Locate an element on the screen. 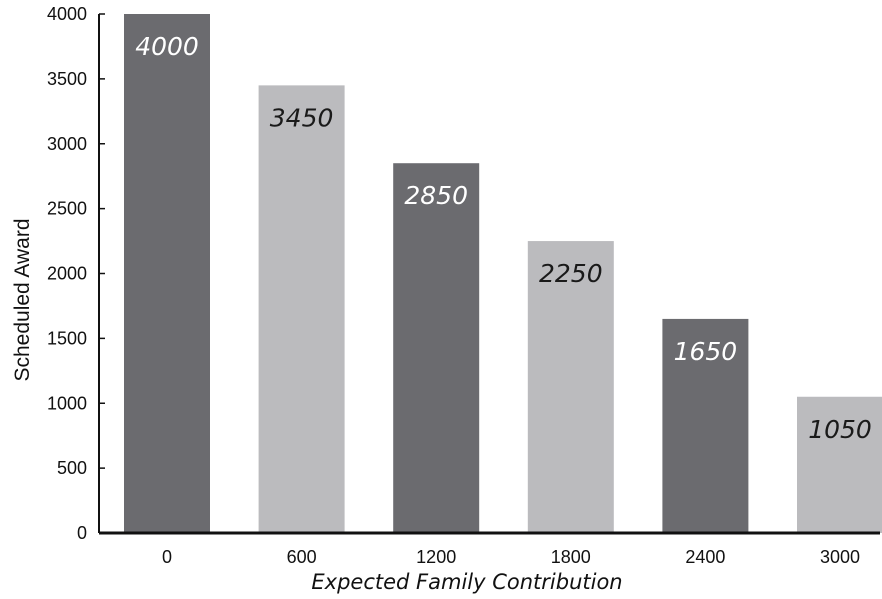 The image size is (882, 599). x-tick-label: 0 is located at coordinates (167, 557).